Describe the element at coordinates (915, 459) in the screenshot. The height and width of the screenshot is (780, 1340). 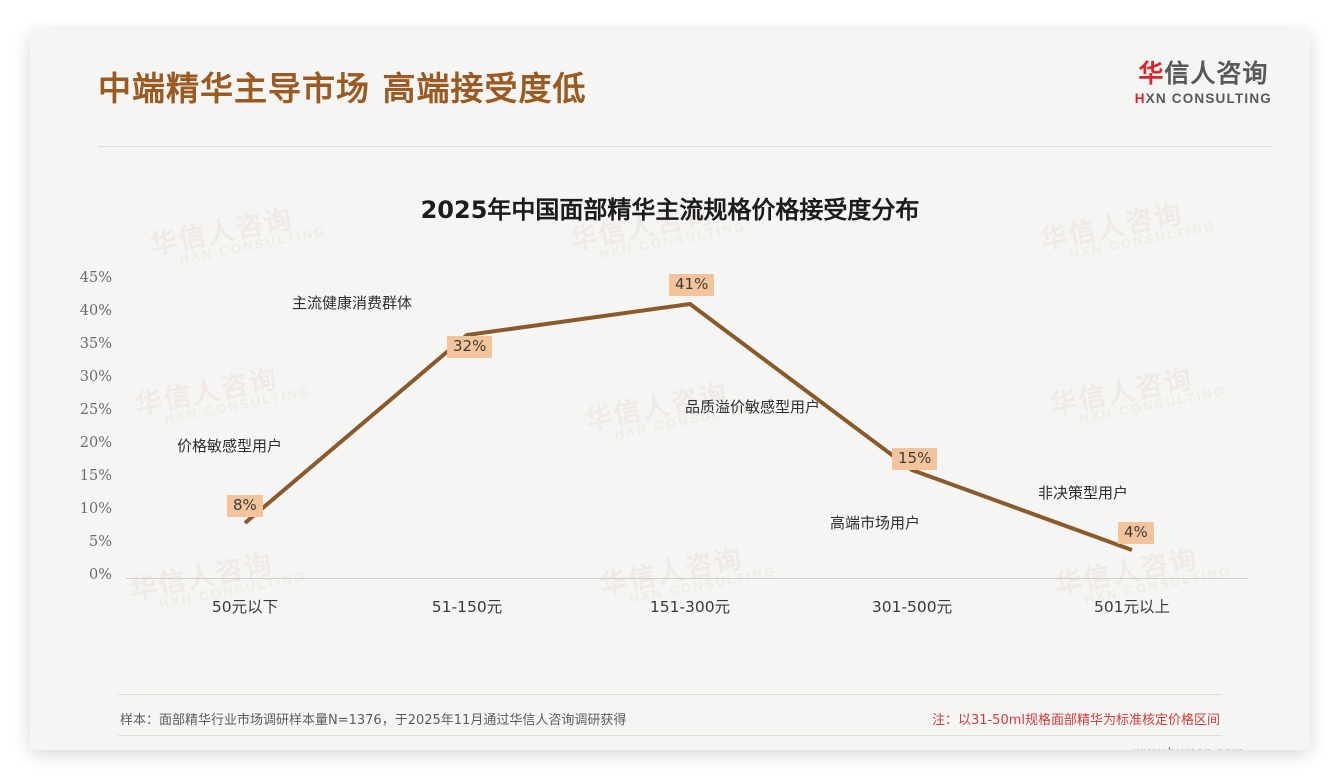
I see `value-label-3: 15%` at that location.